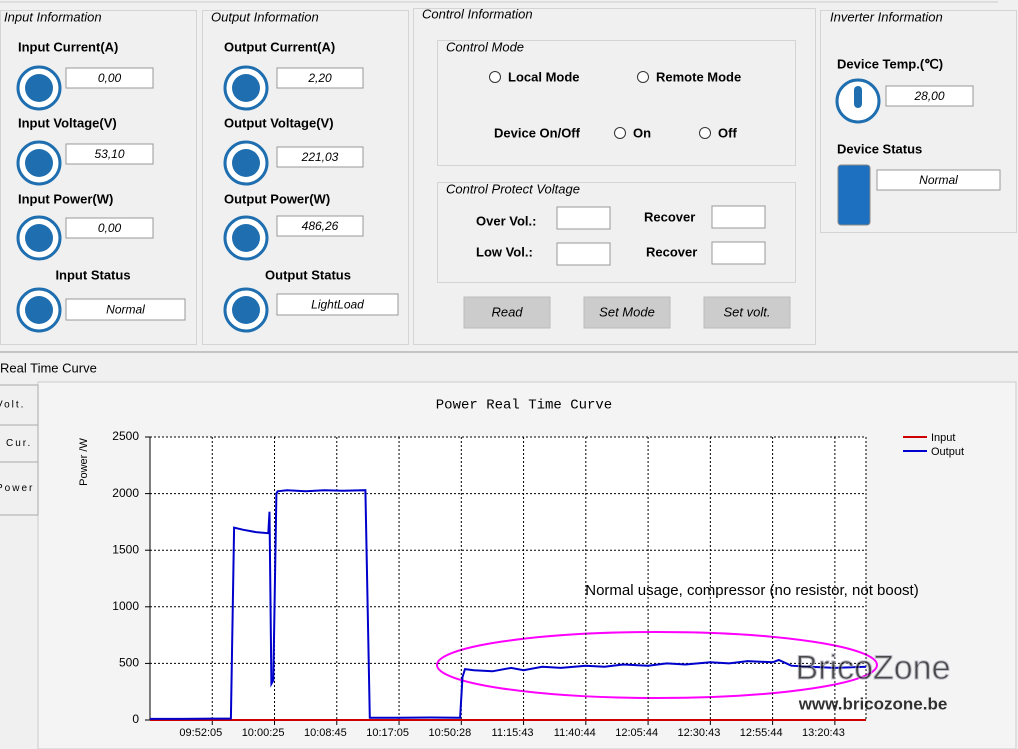 This screenshot has height=749, width=1018. Describe the element at coordinates (890, 63) in the screenshot. I see `label: Device Temp.(℃)` at that location.